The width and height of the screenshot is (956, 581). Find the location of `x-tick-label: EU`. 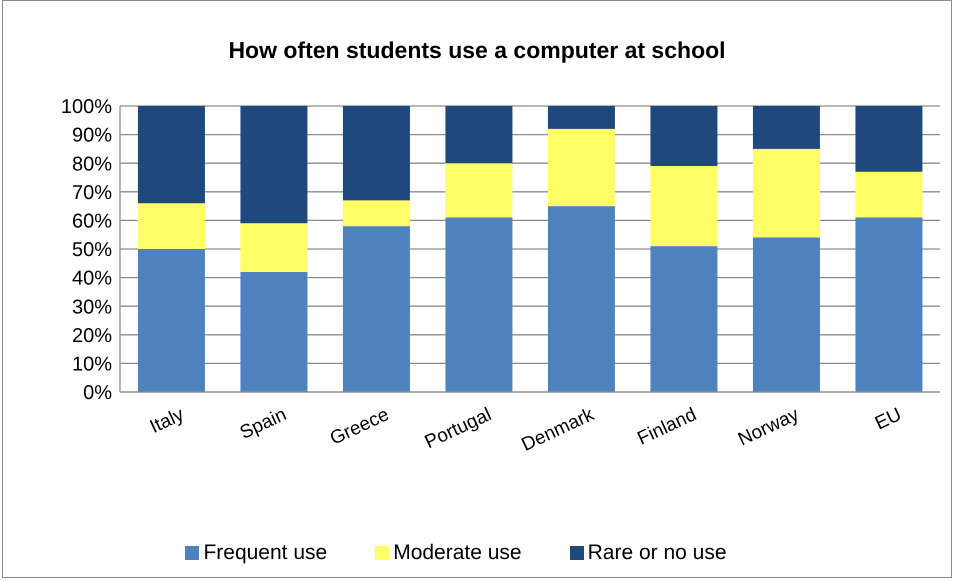

x-tick-label: EU is located at coordinates (888, 419).